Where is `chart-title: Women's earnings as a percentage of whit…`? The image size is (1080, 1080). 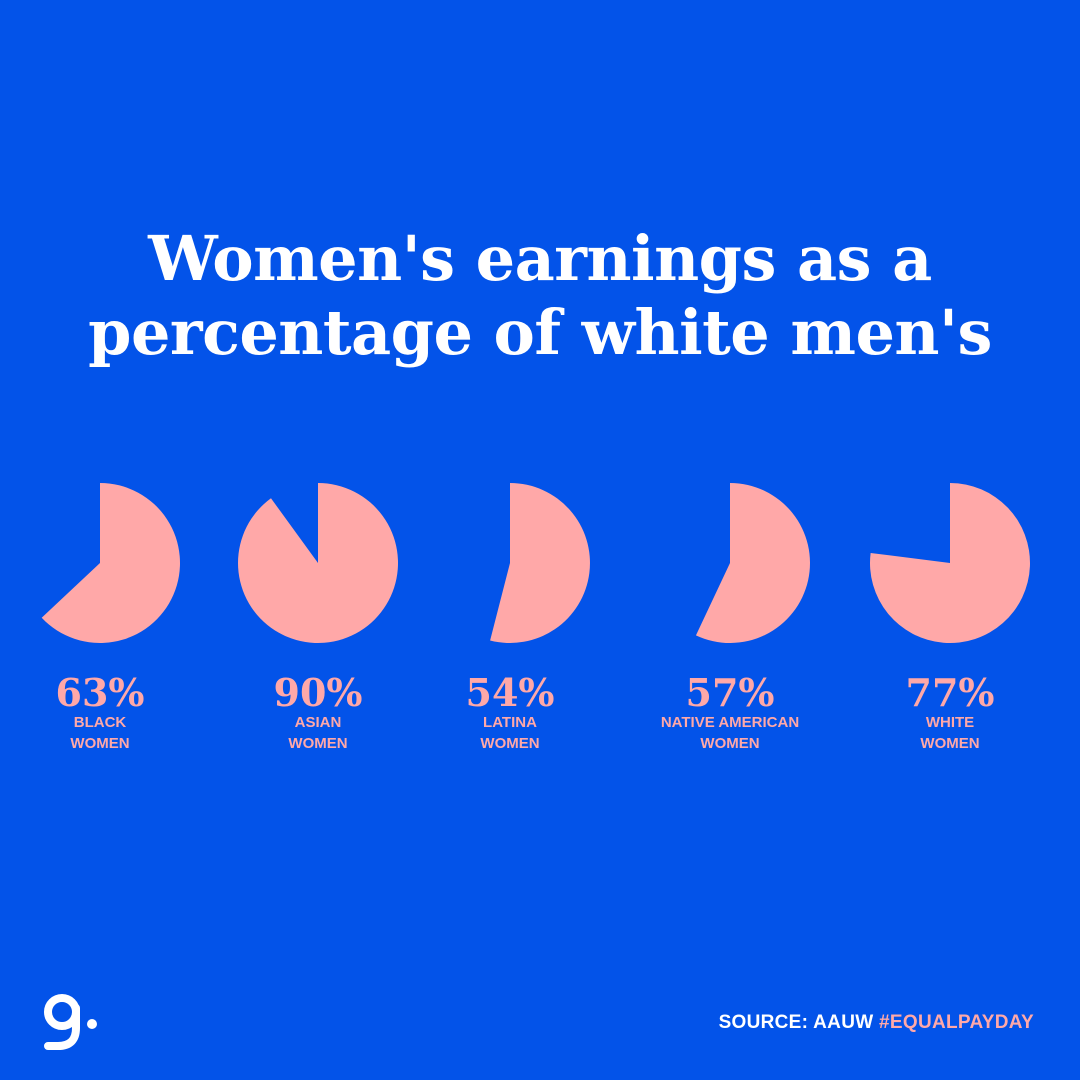 chart-title: Women's earnings as a percentage of whit… is located at coordinates (540, 296).